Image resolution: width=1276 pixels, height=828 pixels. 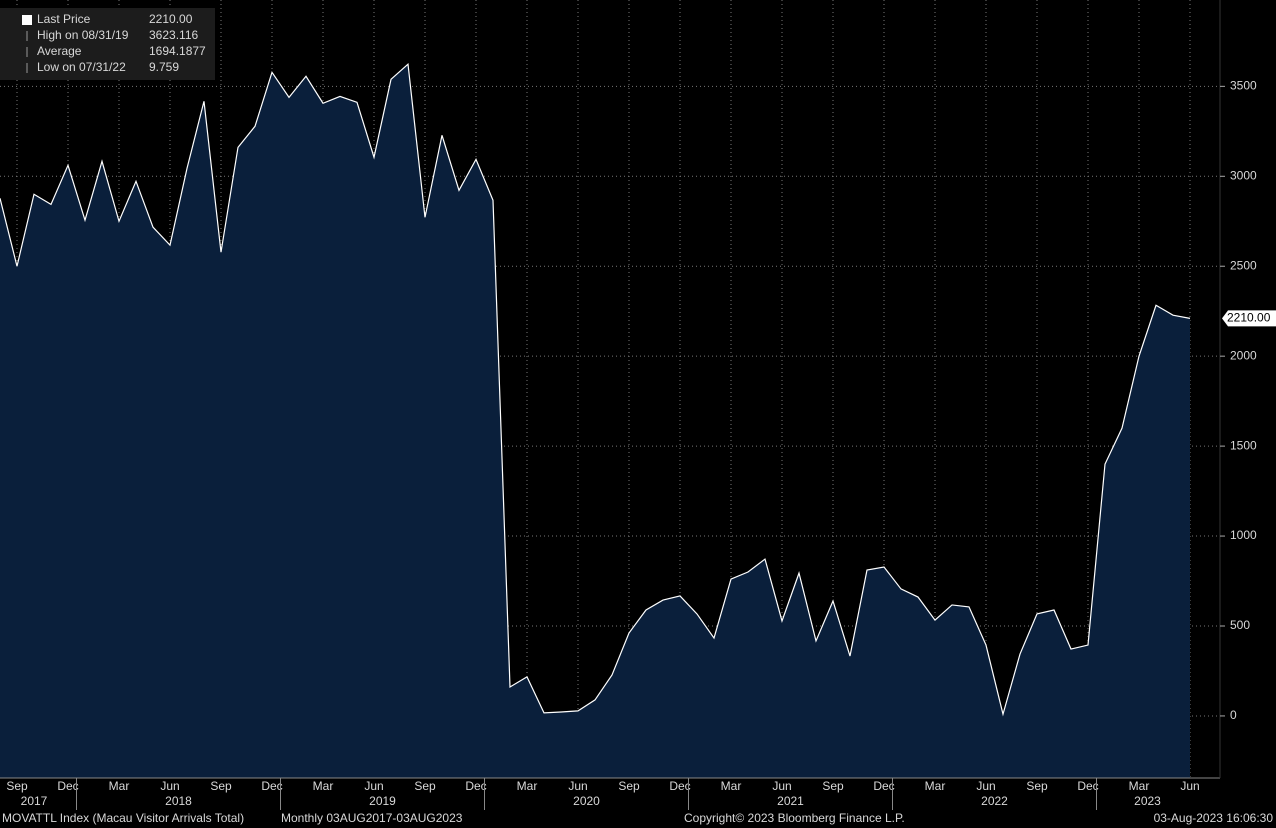 I want to click on year-label: 2023, so click(x=1147, y=801).